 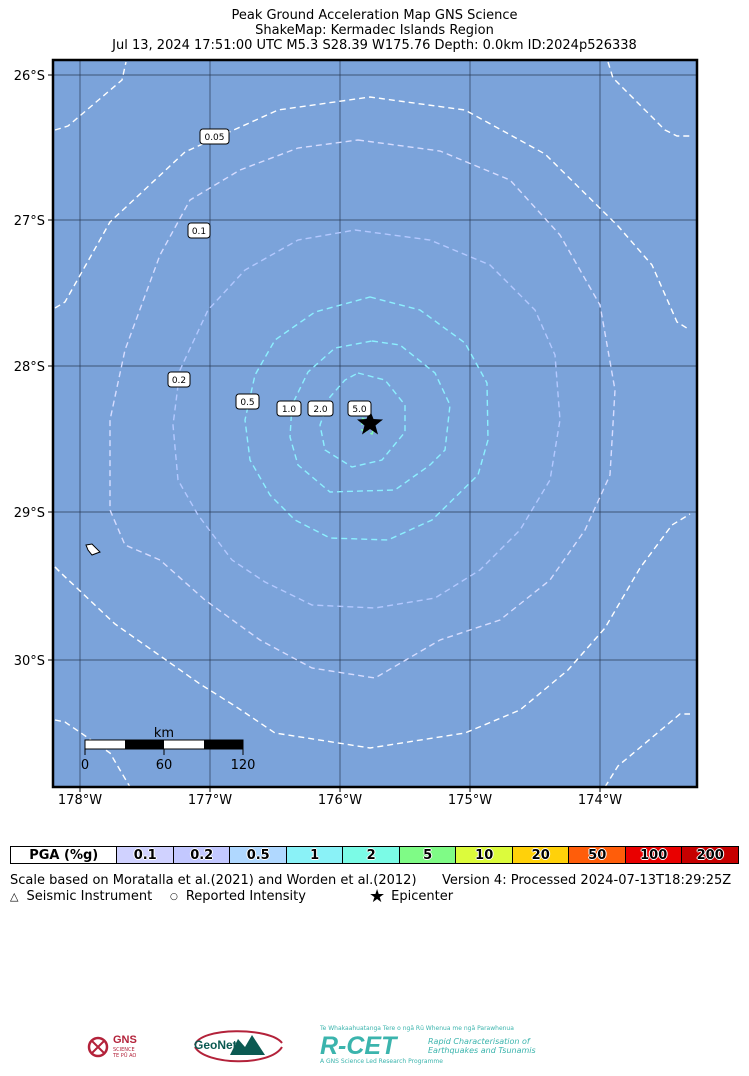 What do you see at coordinates (540, 855) in the screenshot?
I see `legend-cell-20: 20` at bounding box center [540, 855].